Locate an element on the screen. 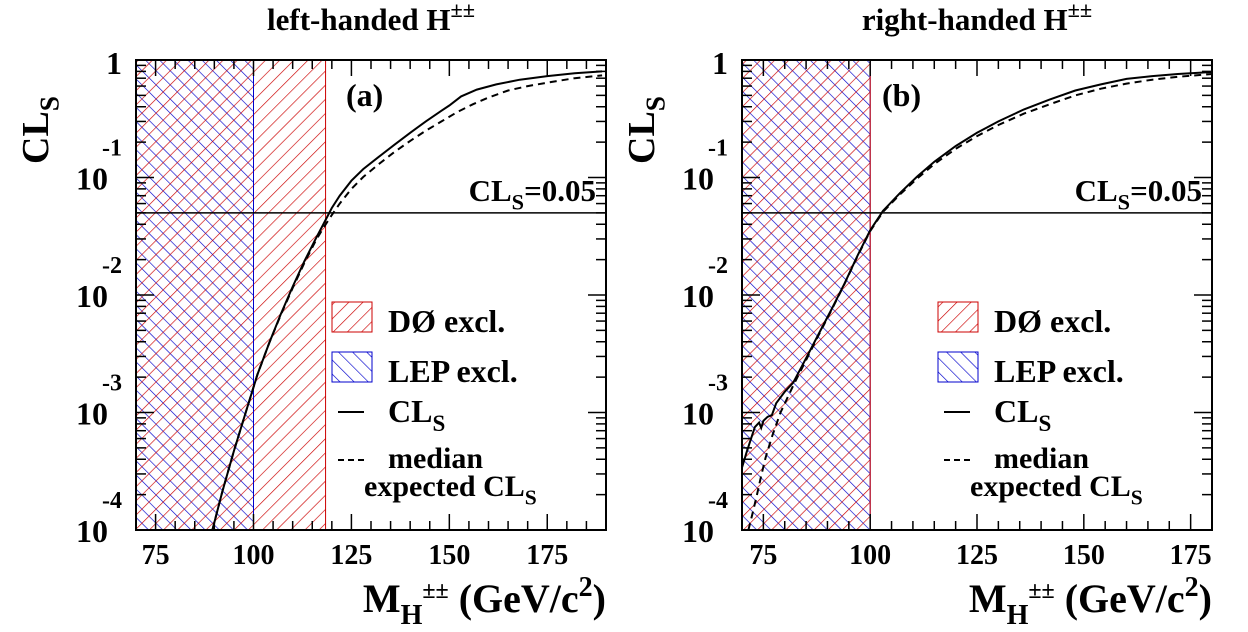 This screenshot has width=1248, height=632. chart-title-part: left-handed H is located at coordinates (358, 19).